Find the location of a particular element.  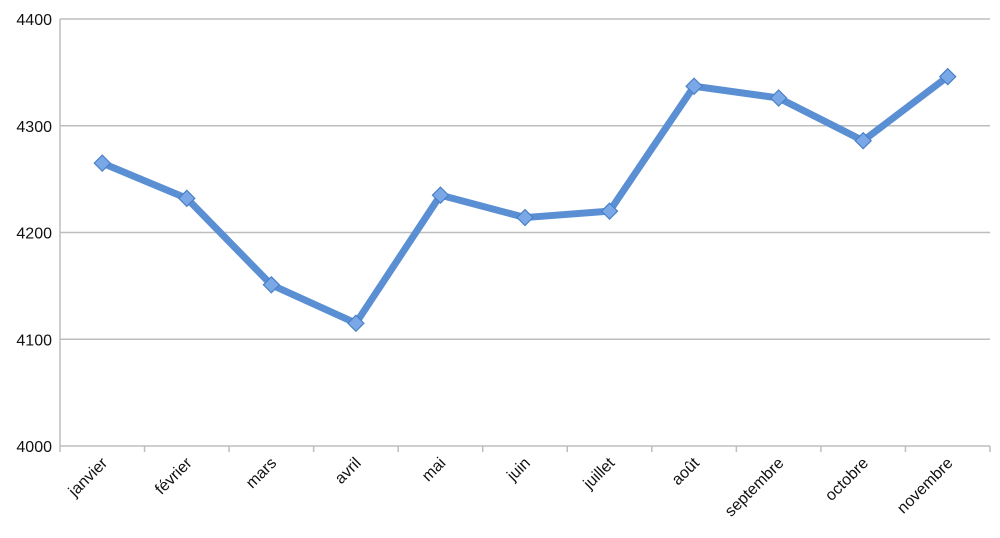

x-tick-label: juillet is located at coordinates (599, 473).